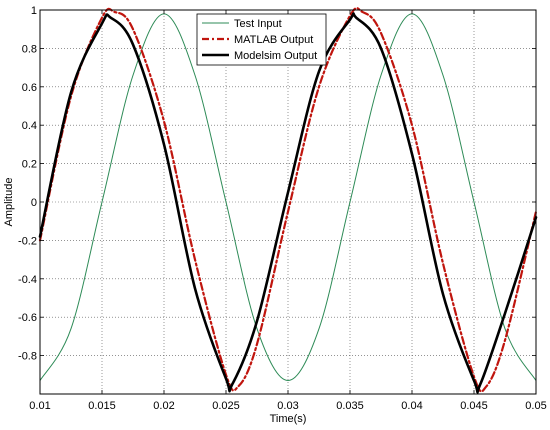 This screenshot has height=430, width=550. What do you see at coordinates (350, 406) in the screenshot?
I see `x-tick-label: 0.035` at bounding box center [350, 406].